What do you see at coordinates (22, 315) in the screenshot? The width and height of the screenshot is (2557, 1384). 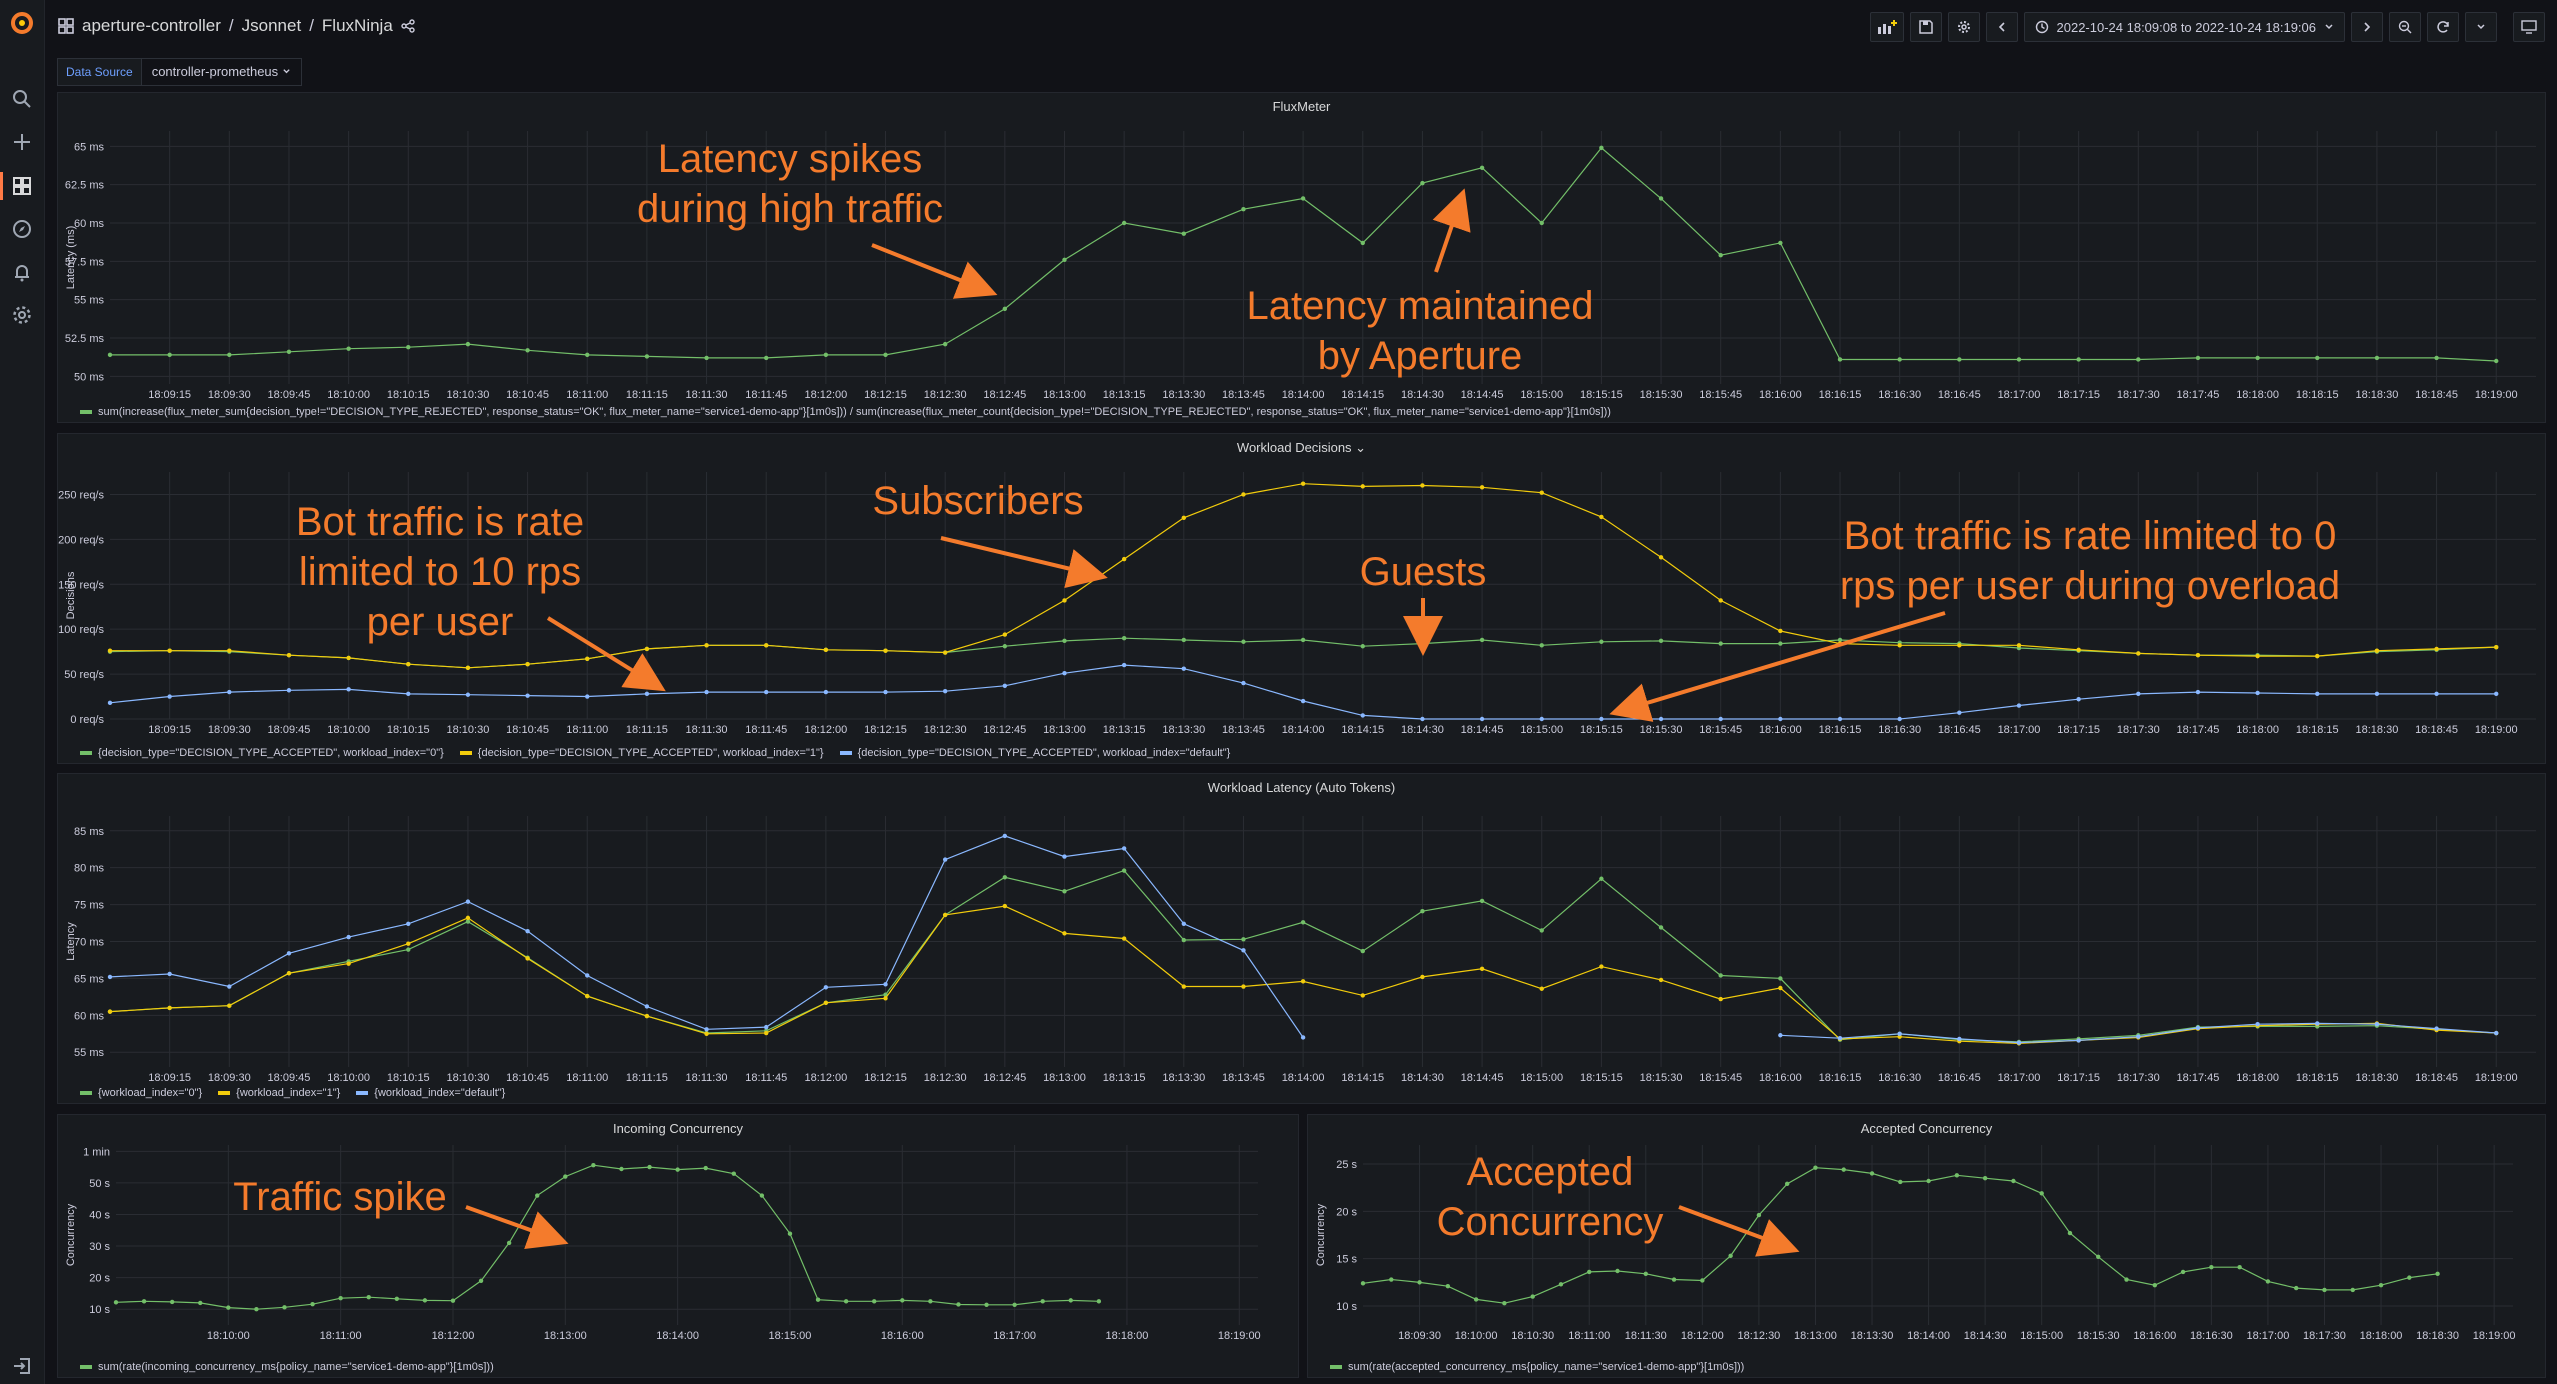 I see `gear-icon` at bounding box center [22, 315].